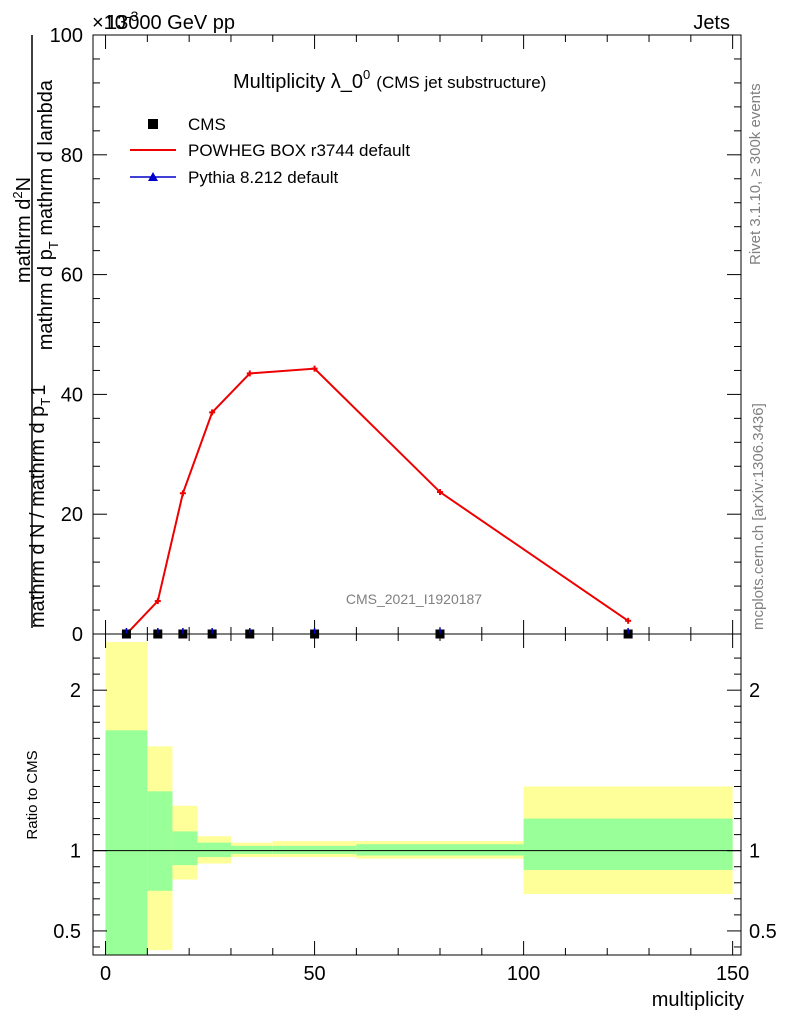 The image size is (786, 1024). Describe the element at coordinates (48, 214) in the screenshot. I see `y-den-label: mathrm d pT mathrm d lambda` at that location.